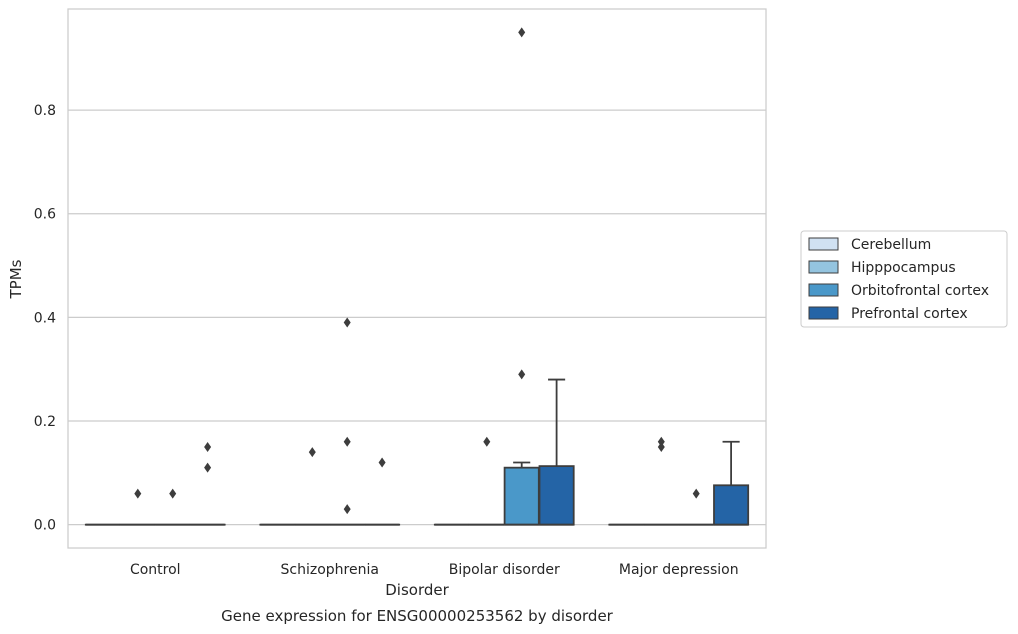 This screenshot has height=634, width=1018. I want to click on x-tick-label: Control, so click(155, 570).